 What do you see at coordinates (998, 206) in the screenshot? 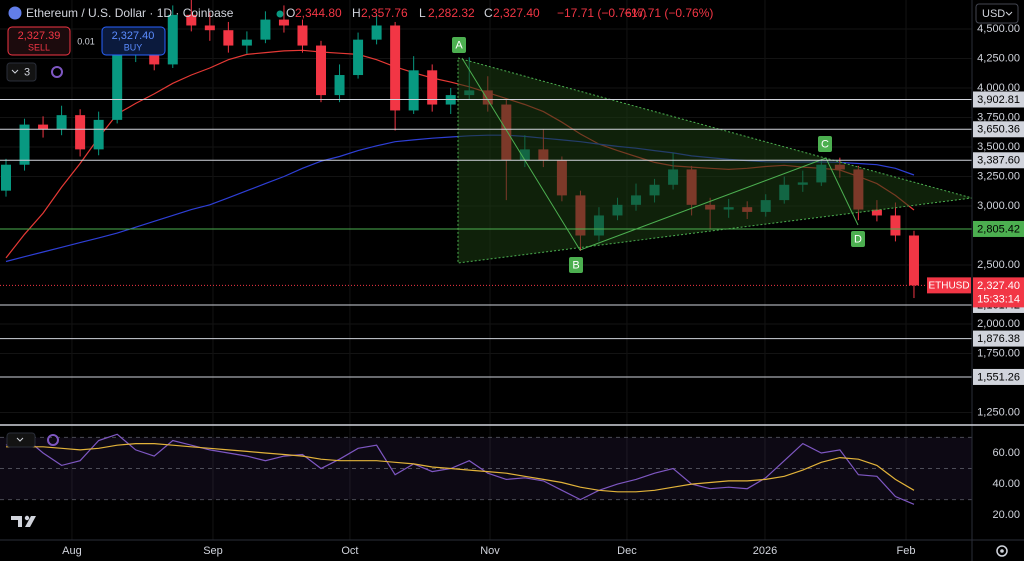
I see `y-tick-label: 3,000.00` at bounding box center [998, 206].